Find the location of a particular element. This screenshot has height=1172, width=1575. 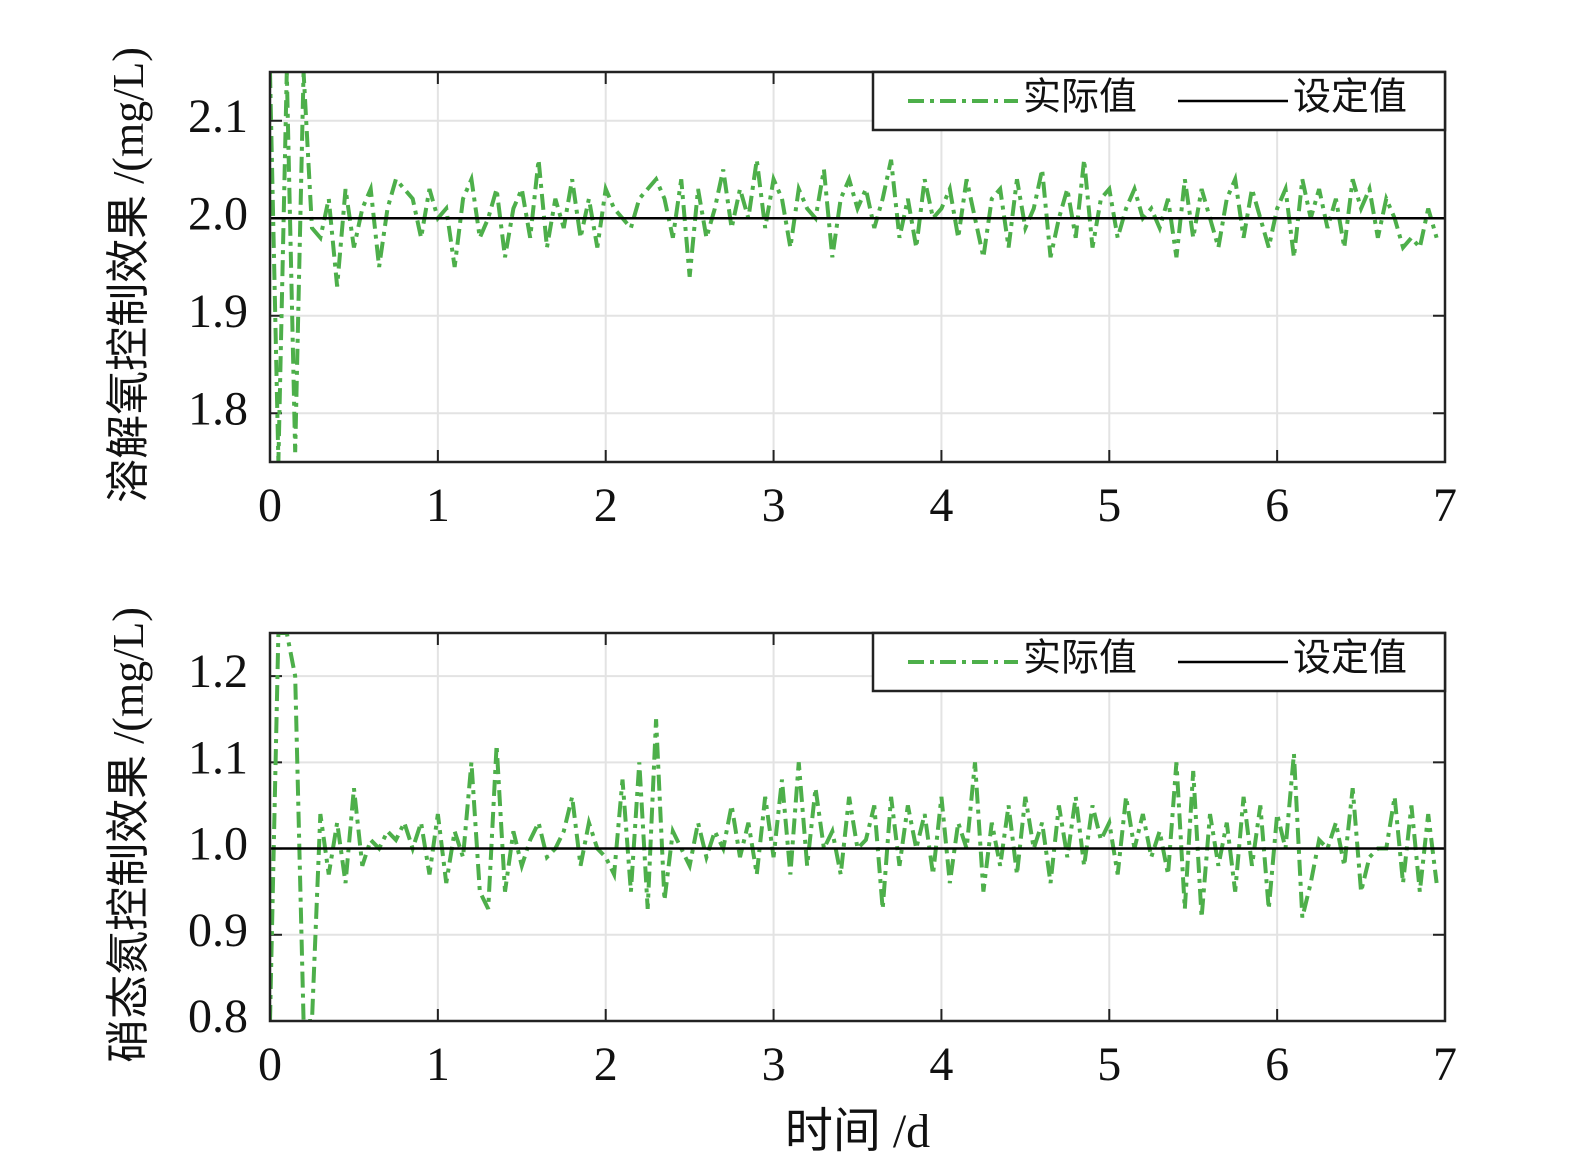

y-tick-label: 0.9 is located at coordinates (218, 930).